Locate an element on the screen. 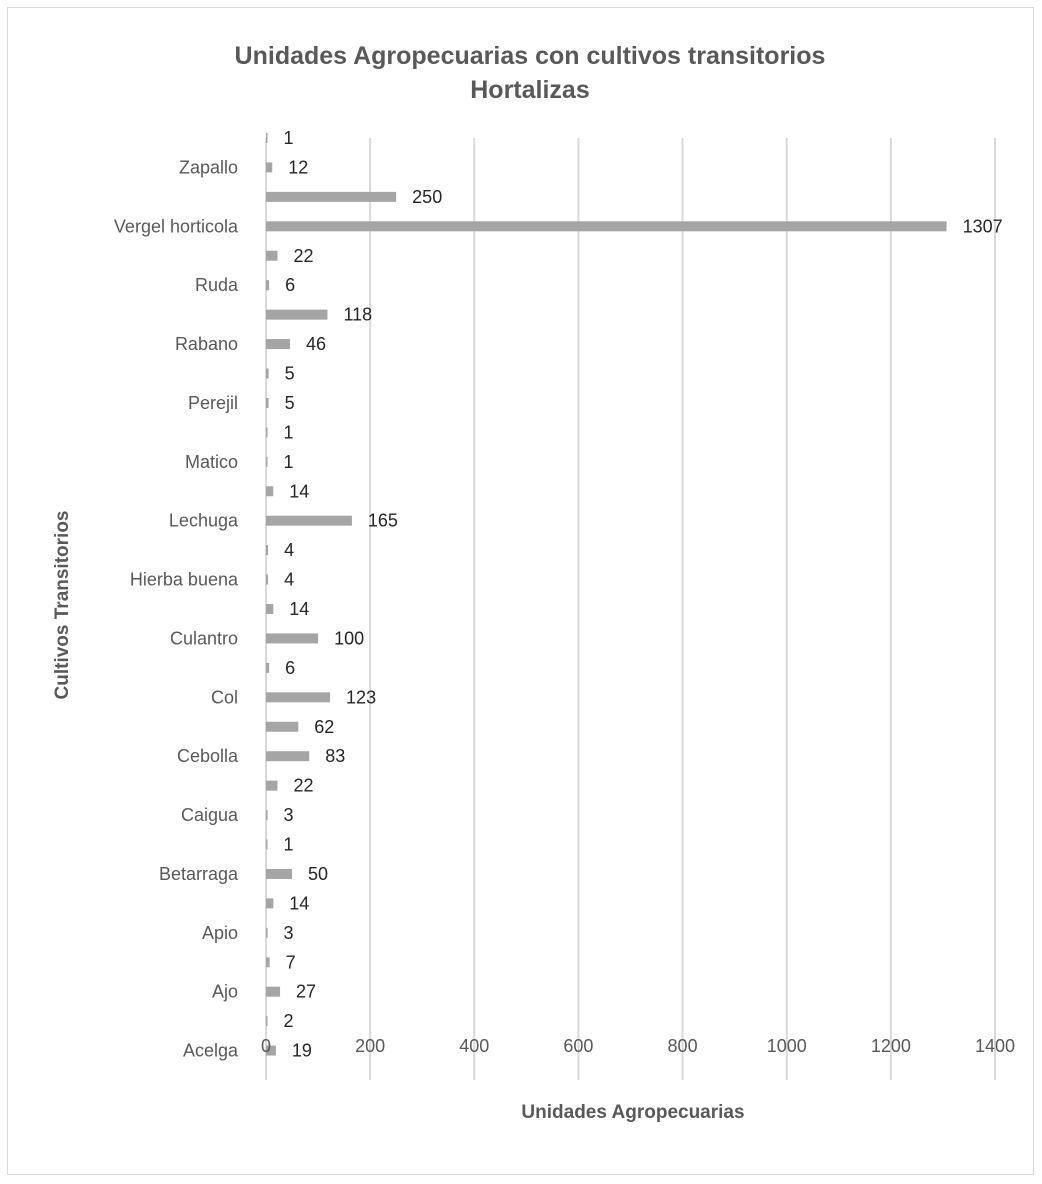 The image size is (1042, 1184). data-label: 2 is located at coordinates (289, 1021).